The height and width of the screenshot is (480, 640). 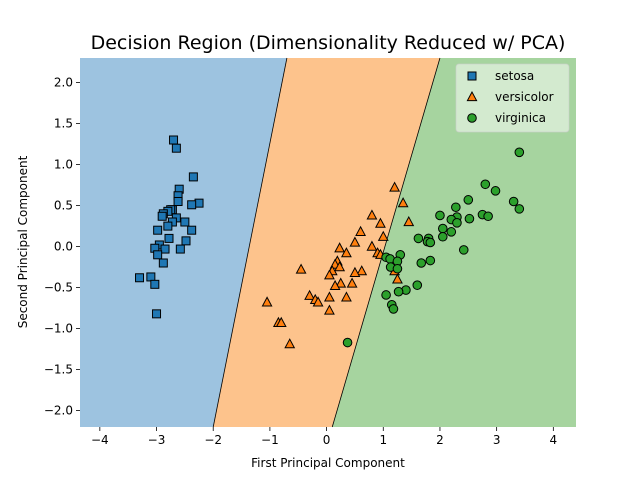 What do you see at coordinates (554, 440) in the screenshot?
I see `x-tick-label: 4` at bounding box center [554, 440].